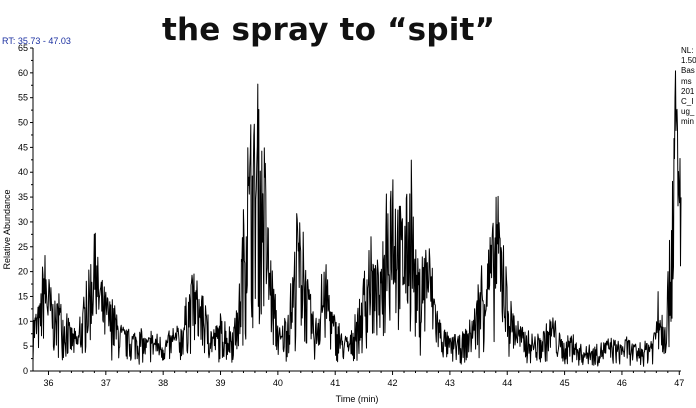 This screenshot has height=408, width=696. What do you see at coordinates (622, 383) in the screenshot?
I see `x-tick-label: 46` at bounding box center [622, 383].